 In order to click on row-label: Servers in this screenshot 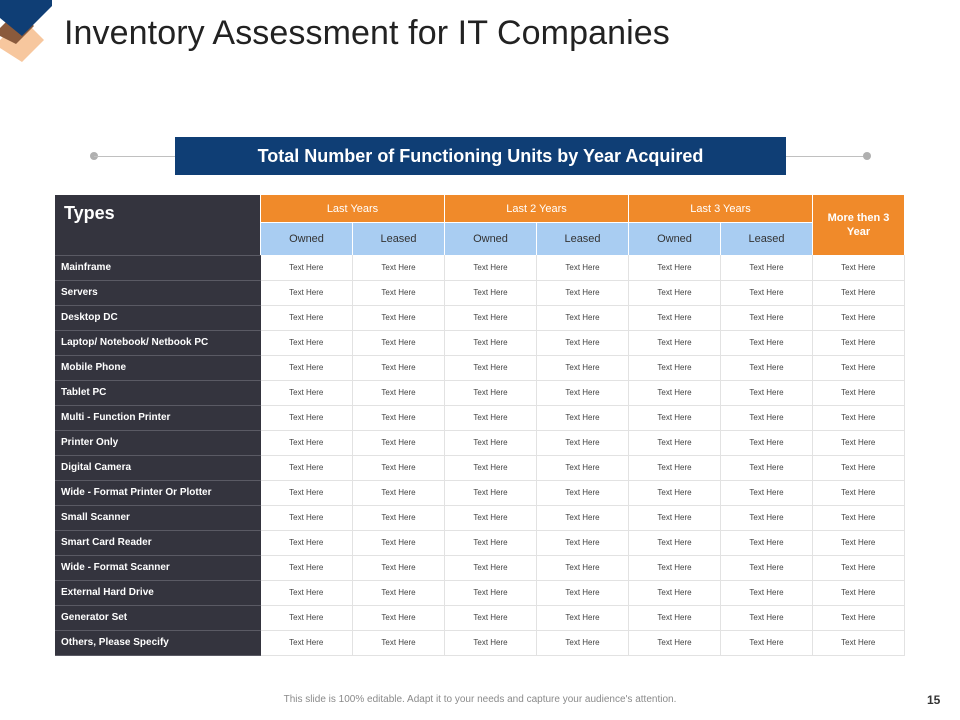, I will do `click(158, 293)`.